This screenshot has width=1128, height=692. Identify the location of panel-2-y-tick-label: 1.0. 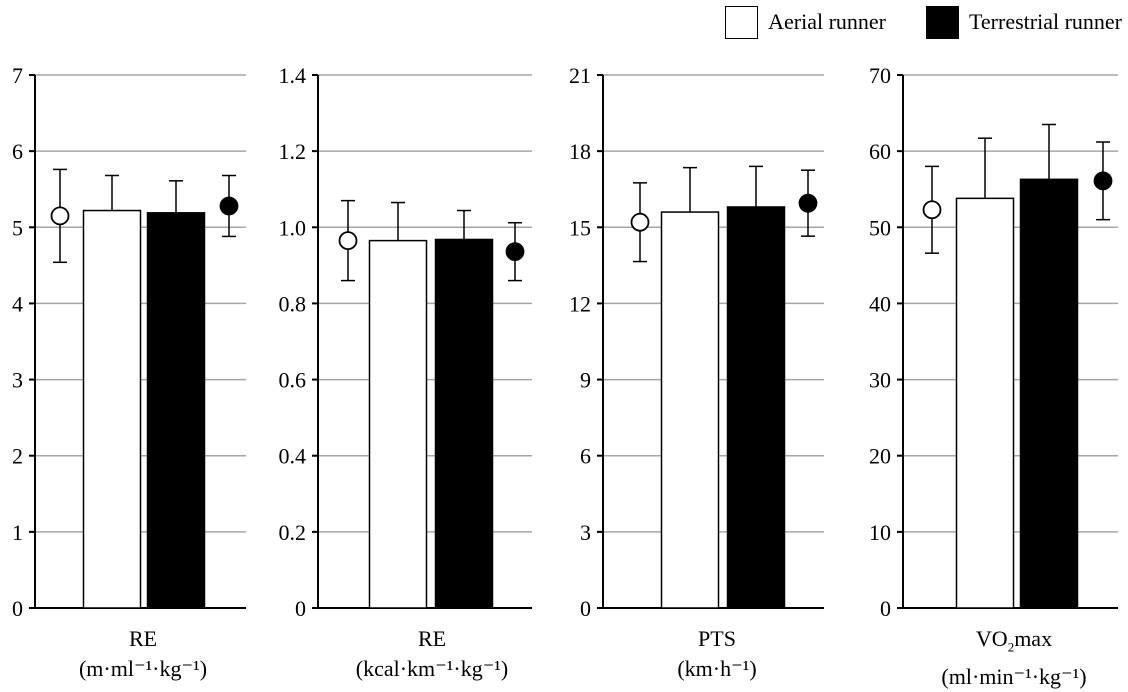
(293, 227).